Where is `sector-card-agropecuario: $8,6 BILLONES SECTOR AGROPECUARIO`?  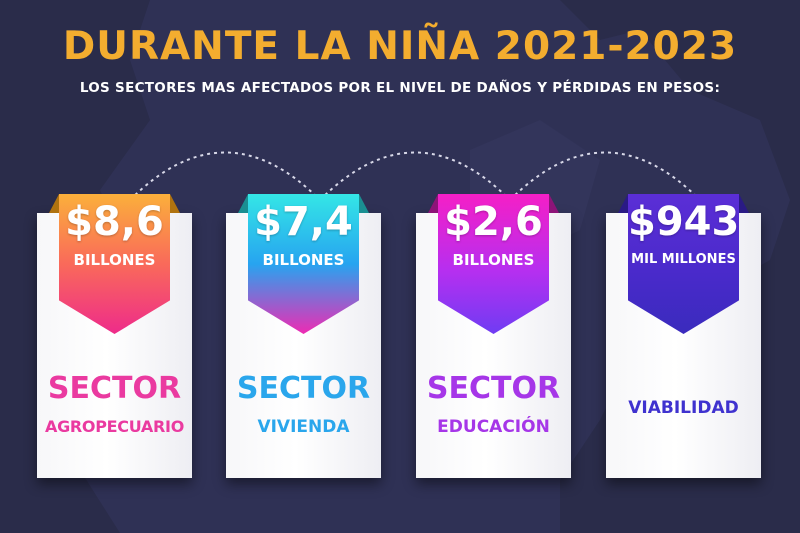 sector-card-agropecuario: $8,6 BILLONES SECTOR AGROPECUARIO is located at coordinates (114, 336).